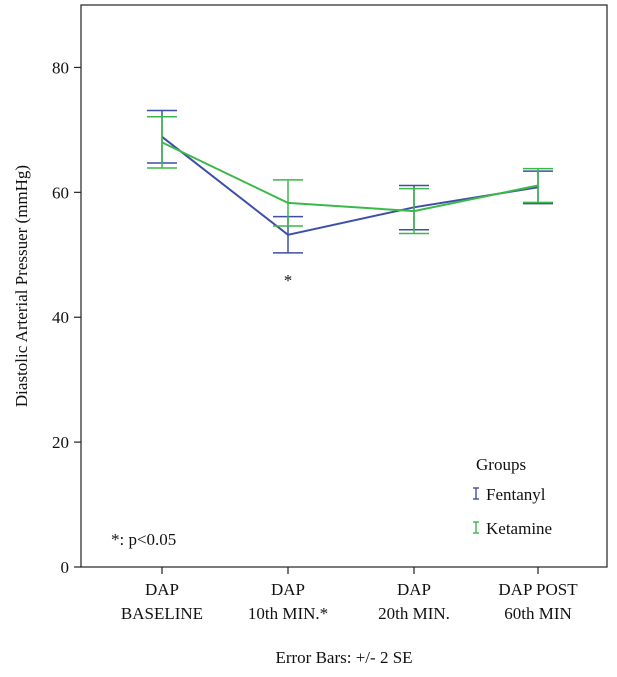 The width and height of the screenshot is (617, 677). I want to click on x-tick-label: 20th MIN., so click(414, 613).